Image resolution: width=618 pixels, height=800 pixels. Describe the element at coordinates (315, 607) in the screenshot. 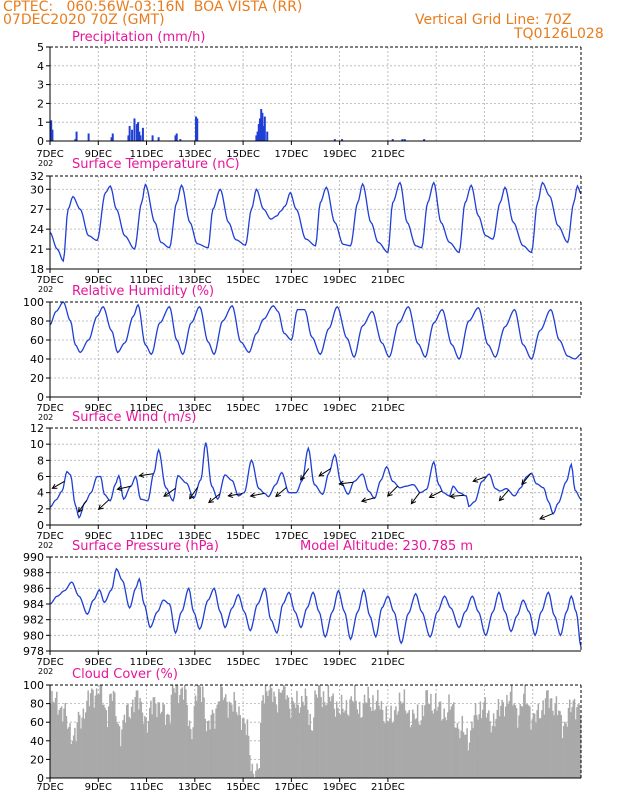

I see `pressure-series-line` at that location.